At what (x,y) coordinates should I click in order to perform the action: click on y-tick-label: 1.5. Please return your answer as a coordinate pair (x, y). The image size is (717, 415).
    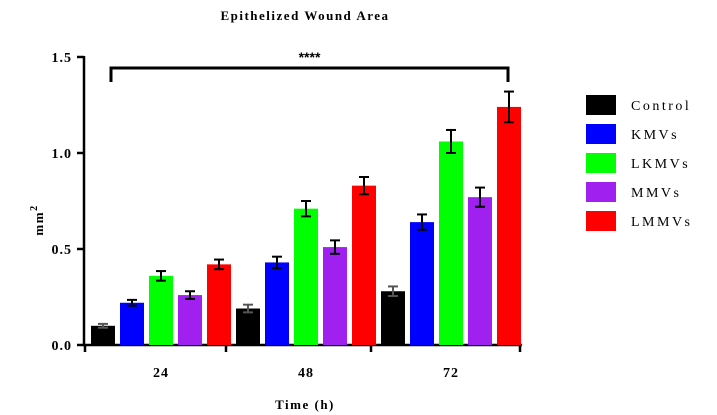
    Looking at the image, I should click on (62, 58).